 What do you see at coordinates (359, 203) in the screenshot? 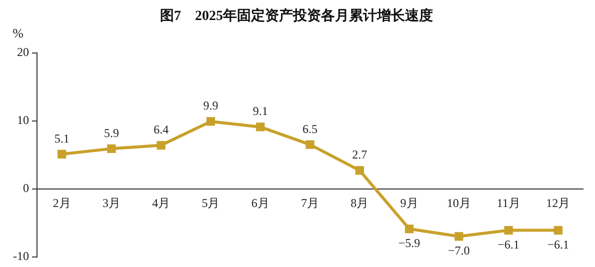
I see `x-tick-label: 8月` at bounding box center [359, 203].